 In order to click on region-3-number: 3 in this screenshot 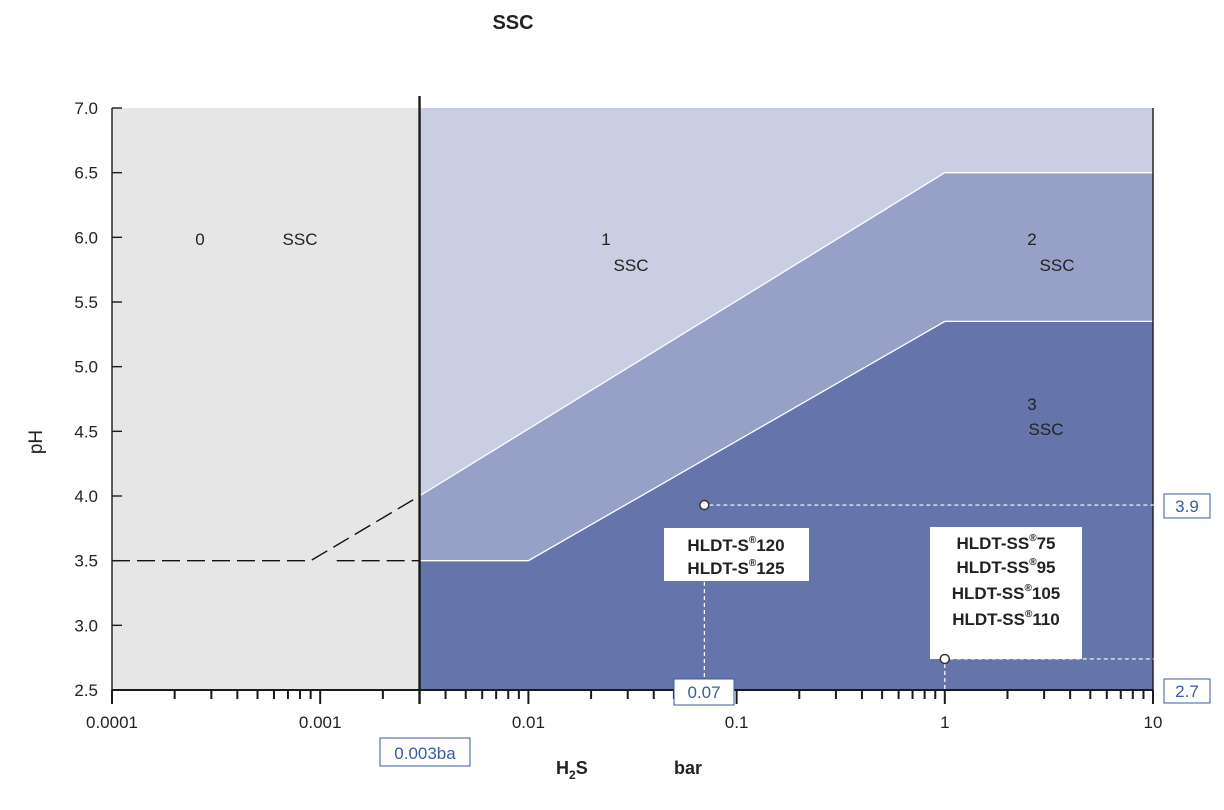, I will do `click(1031, 404)`.